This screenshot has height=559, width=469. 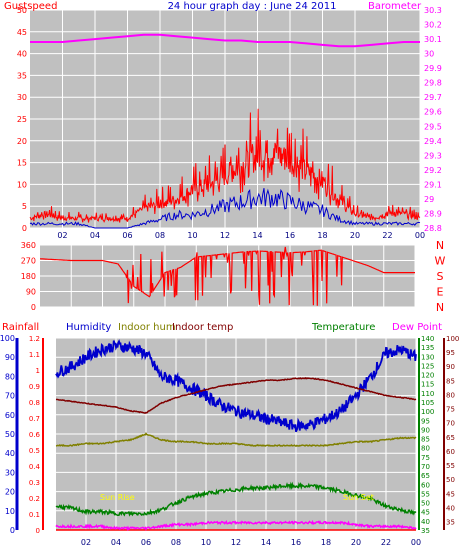 I want to click on bottom-x-tick-label: 10, so click(x=206, y=542).